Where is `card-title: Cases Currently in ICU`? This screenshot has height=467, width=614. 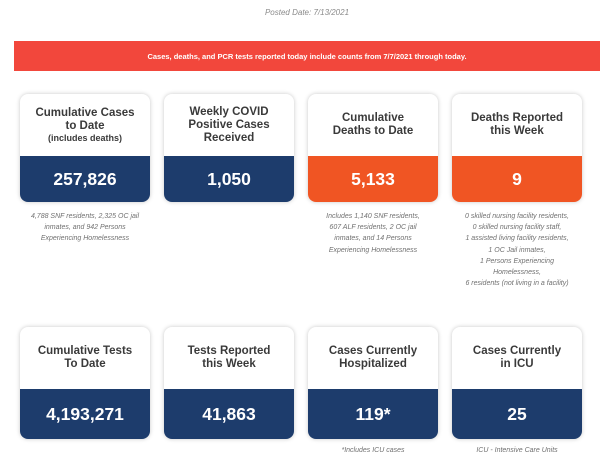
card-title: Cases Currently in ICU is located at coordinates (517, 357).